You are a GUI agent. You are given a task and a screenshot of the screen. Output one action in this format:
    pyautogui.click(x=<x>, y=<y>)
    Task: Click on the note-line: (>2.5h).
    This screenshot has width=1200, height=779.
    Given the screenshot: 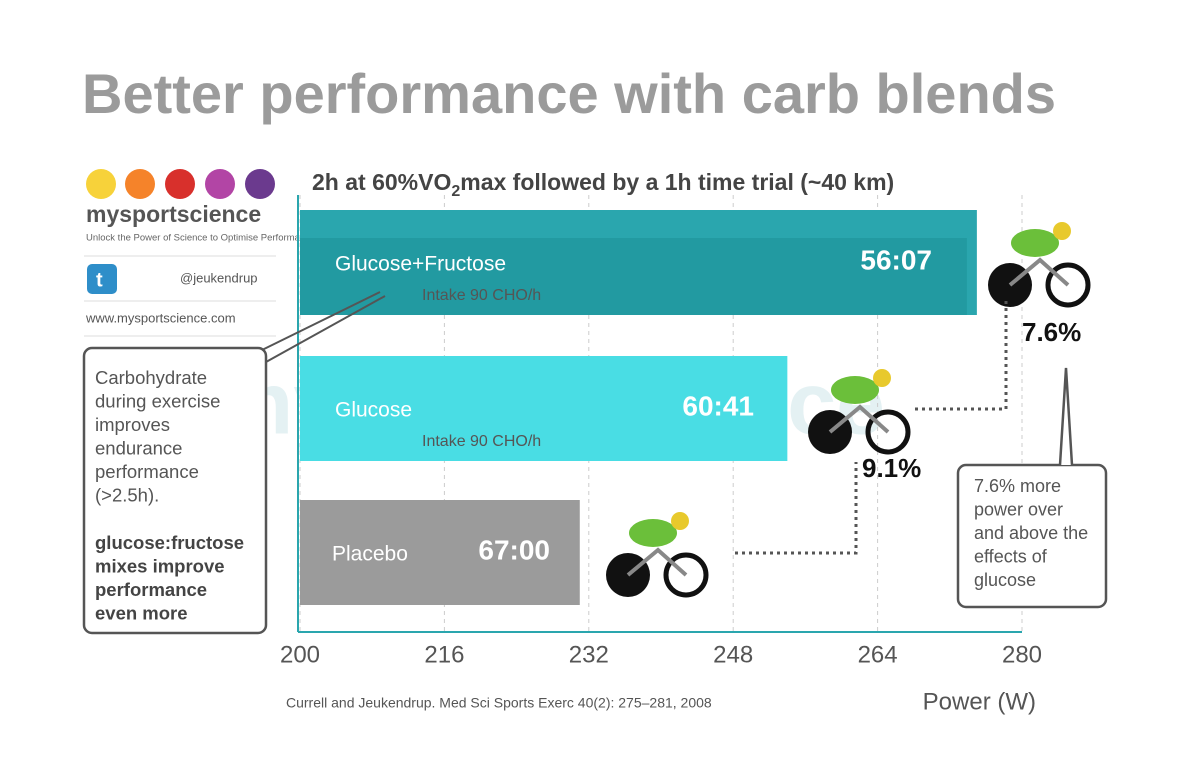 What is the action you would take?
    pyautogui.click(x=127, y=494)
    